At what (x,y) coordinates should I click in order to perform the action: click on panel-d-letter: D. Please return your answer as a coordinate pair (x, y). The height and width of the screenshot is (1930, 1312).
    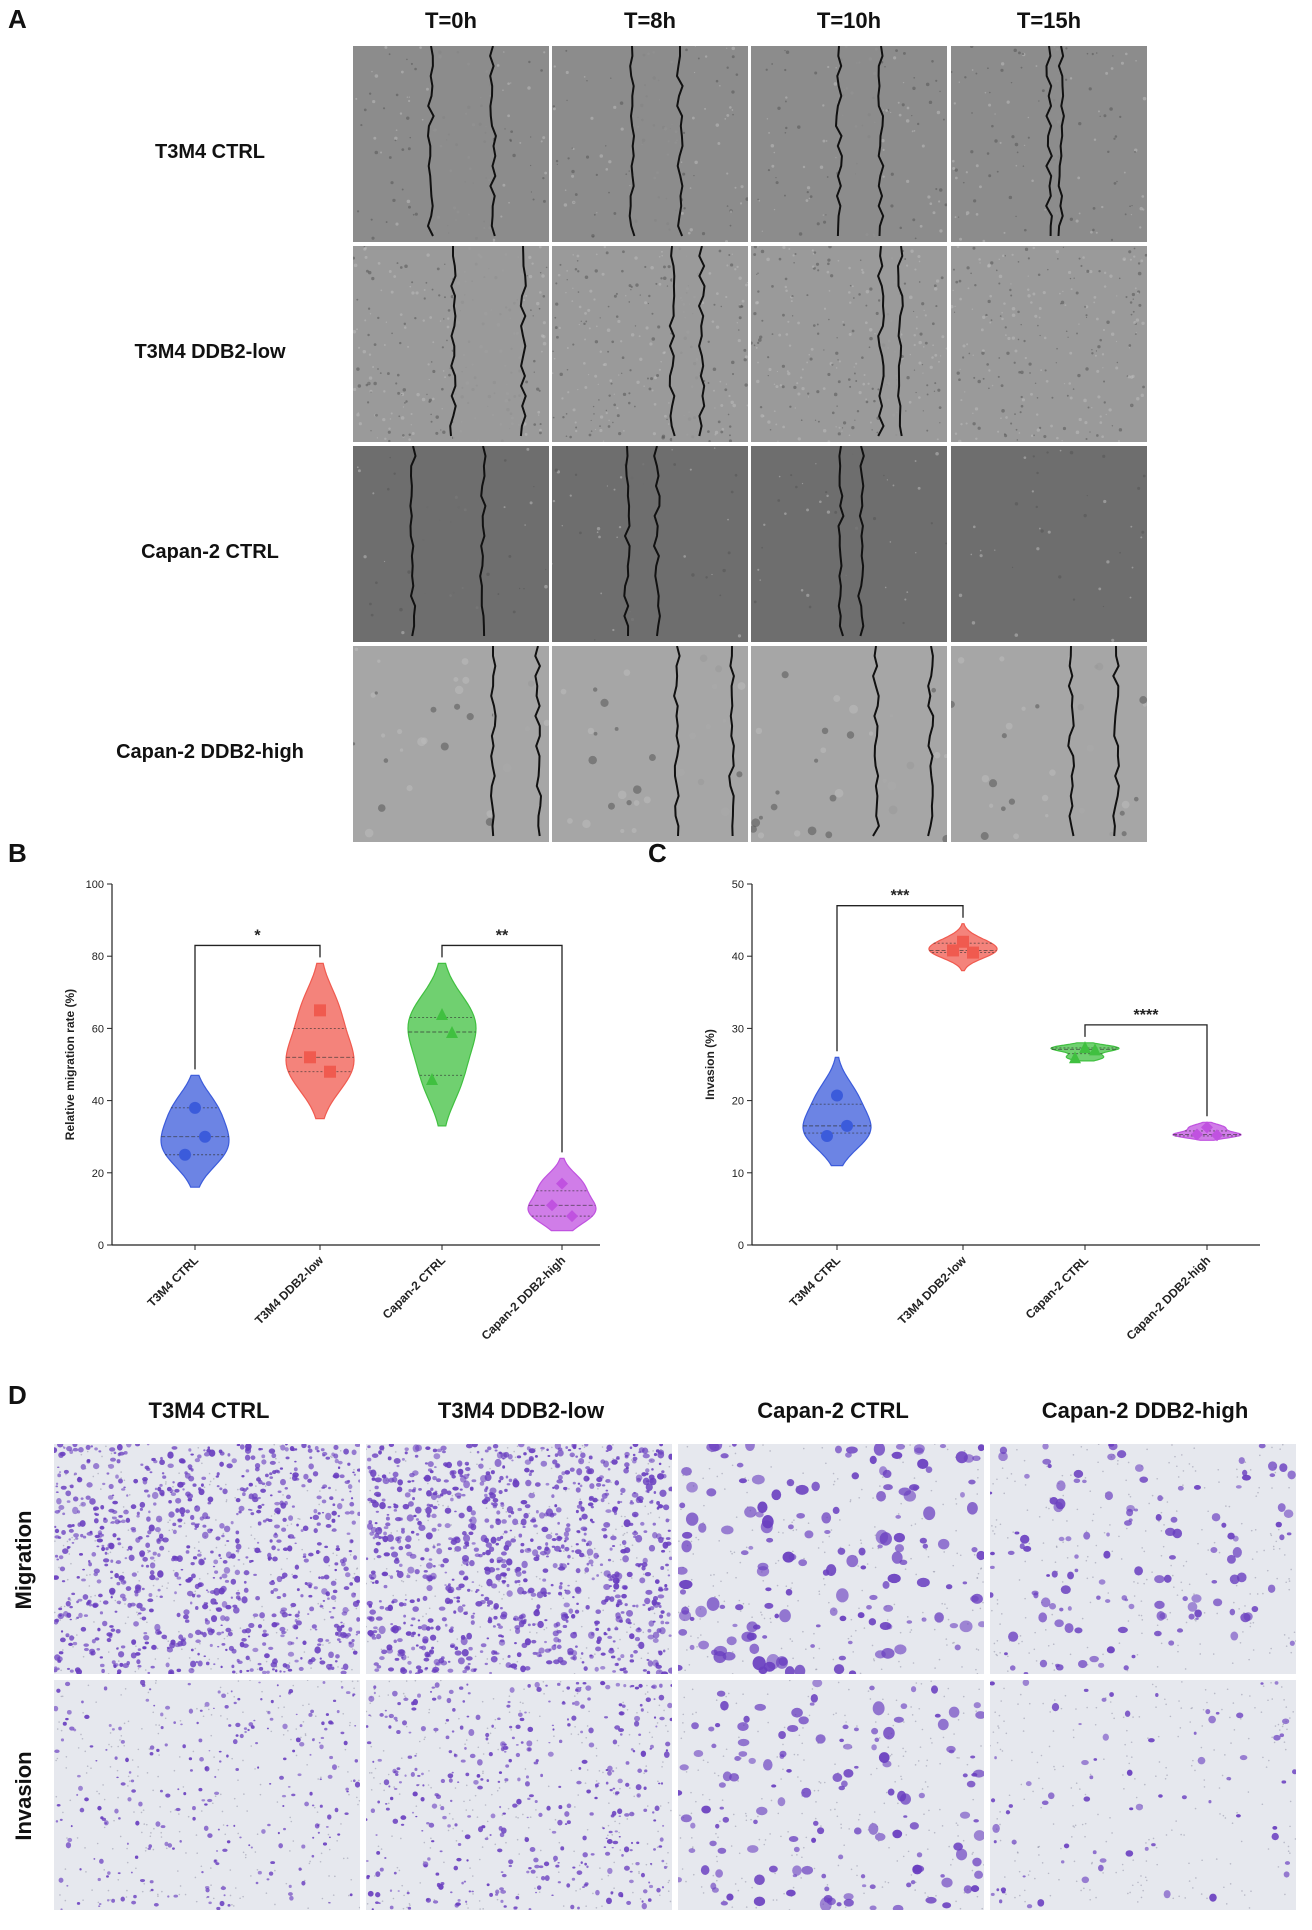
    Looking at the image, I should click on (17, 1395).